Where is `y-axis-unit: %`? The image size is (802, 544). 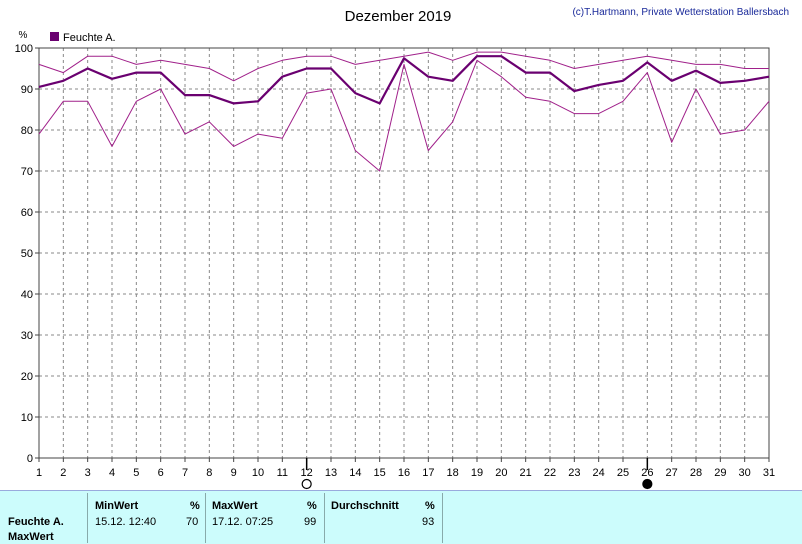
y-axis-unit: % is located at coordinates (23, 35).